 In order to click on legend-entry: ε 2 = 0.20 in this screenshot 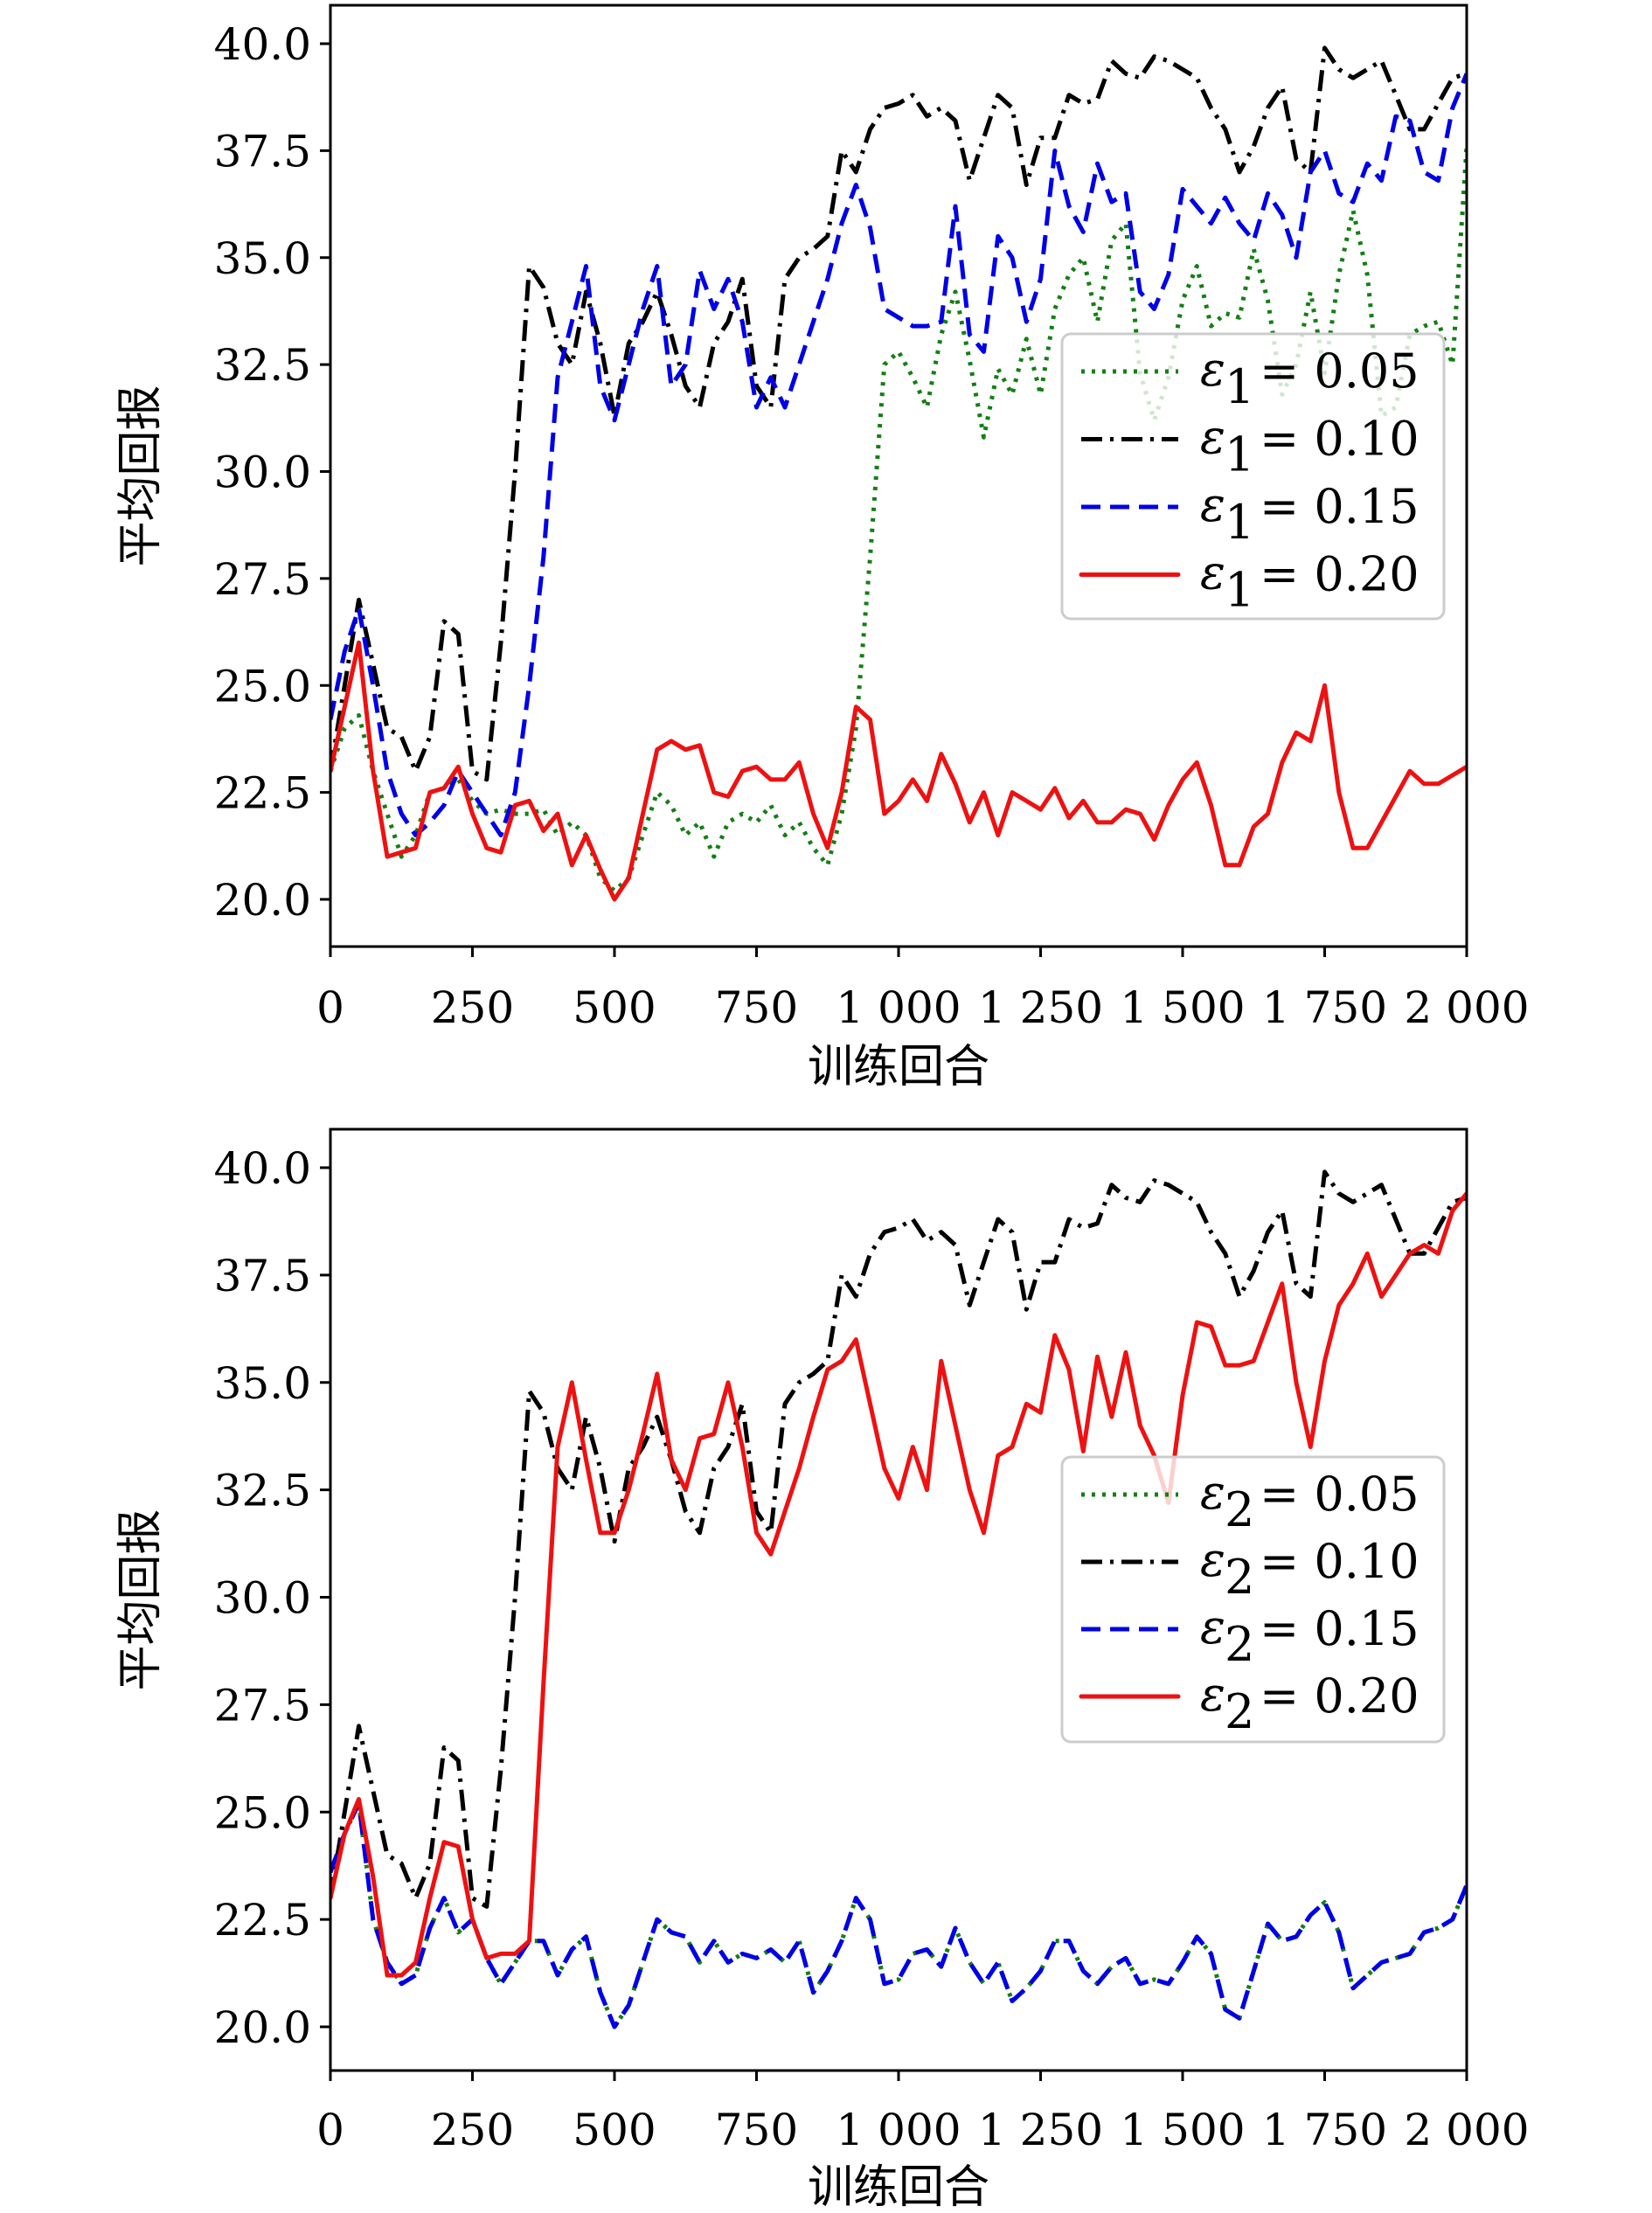, I will do `click(1249, 1703)`.